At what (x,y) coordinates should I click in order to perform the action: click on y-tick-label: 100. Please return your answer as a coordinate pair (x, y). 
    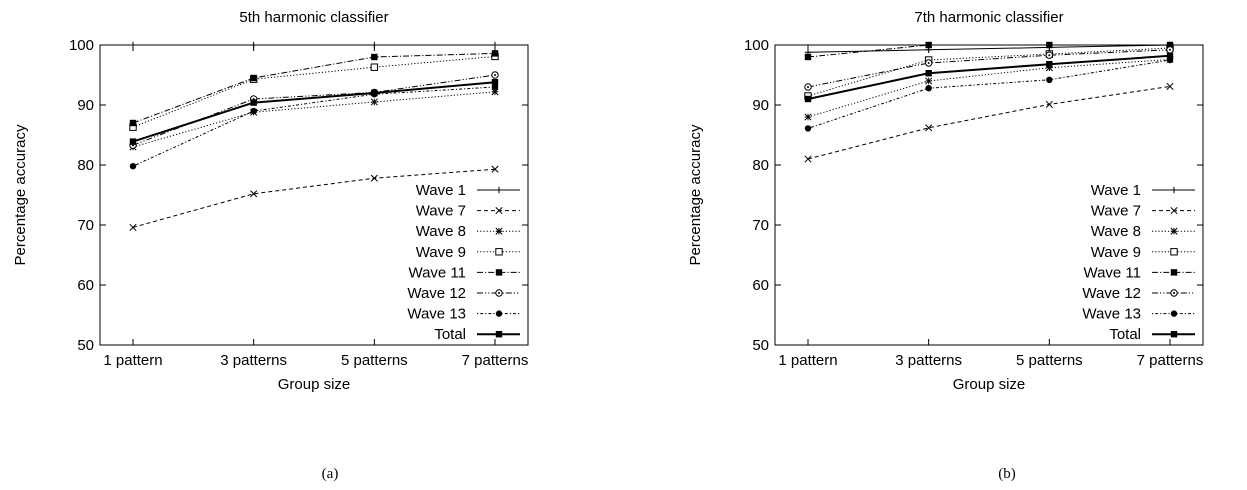
    Looking at the image, I should click on (756, 45).